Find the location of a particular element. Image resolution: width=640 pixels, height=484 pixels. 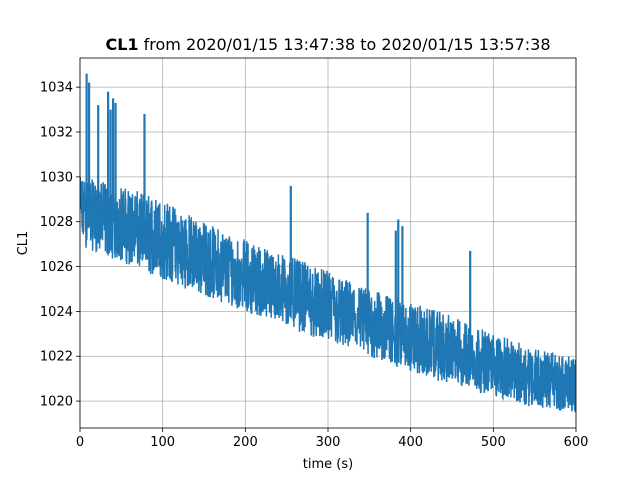

x-axis-label: time (s) is located at coordinates (328, 464).